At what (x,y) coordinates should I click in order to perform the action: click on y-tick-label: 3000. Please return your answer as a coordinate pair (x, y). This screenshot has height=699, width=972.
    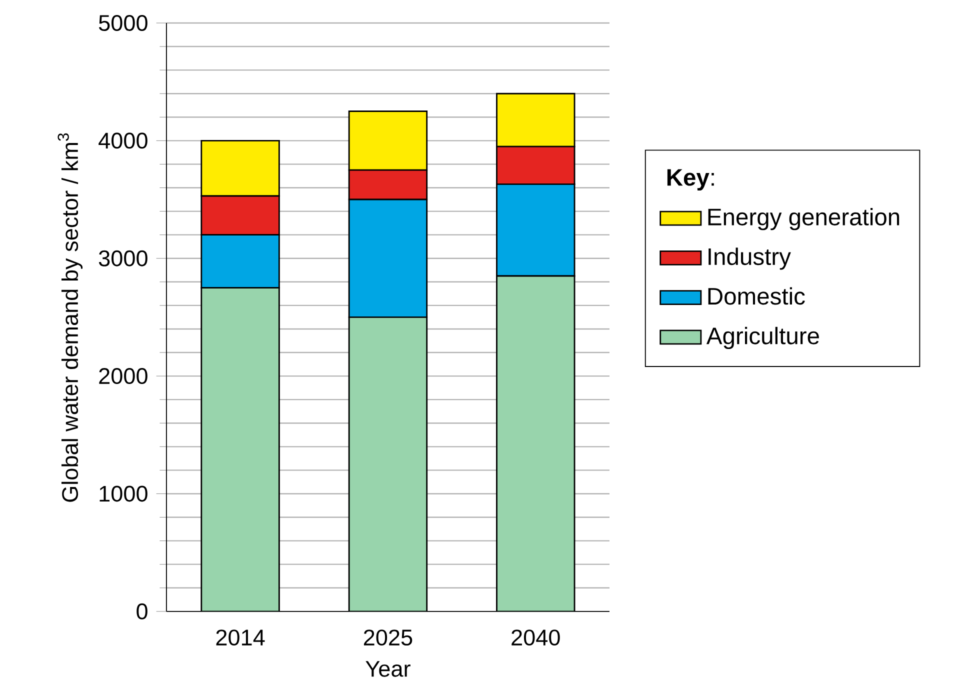
    Looking at the image, I should click on (123, 258).